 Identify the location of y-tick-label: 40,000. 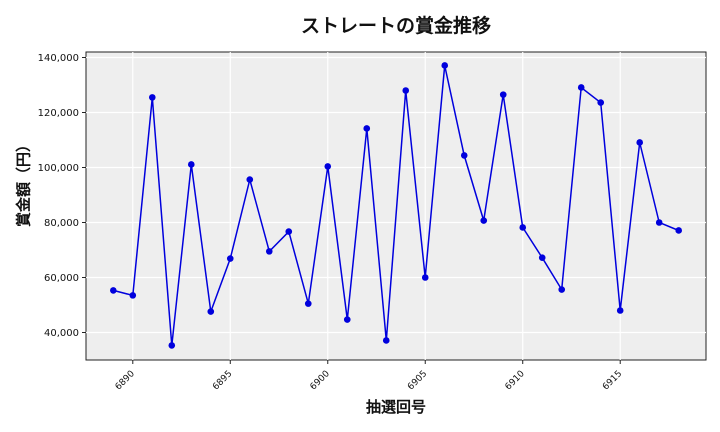
(61, 333).